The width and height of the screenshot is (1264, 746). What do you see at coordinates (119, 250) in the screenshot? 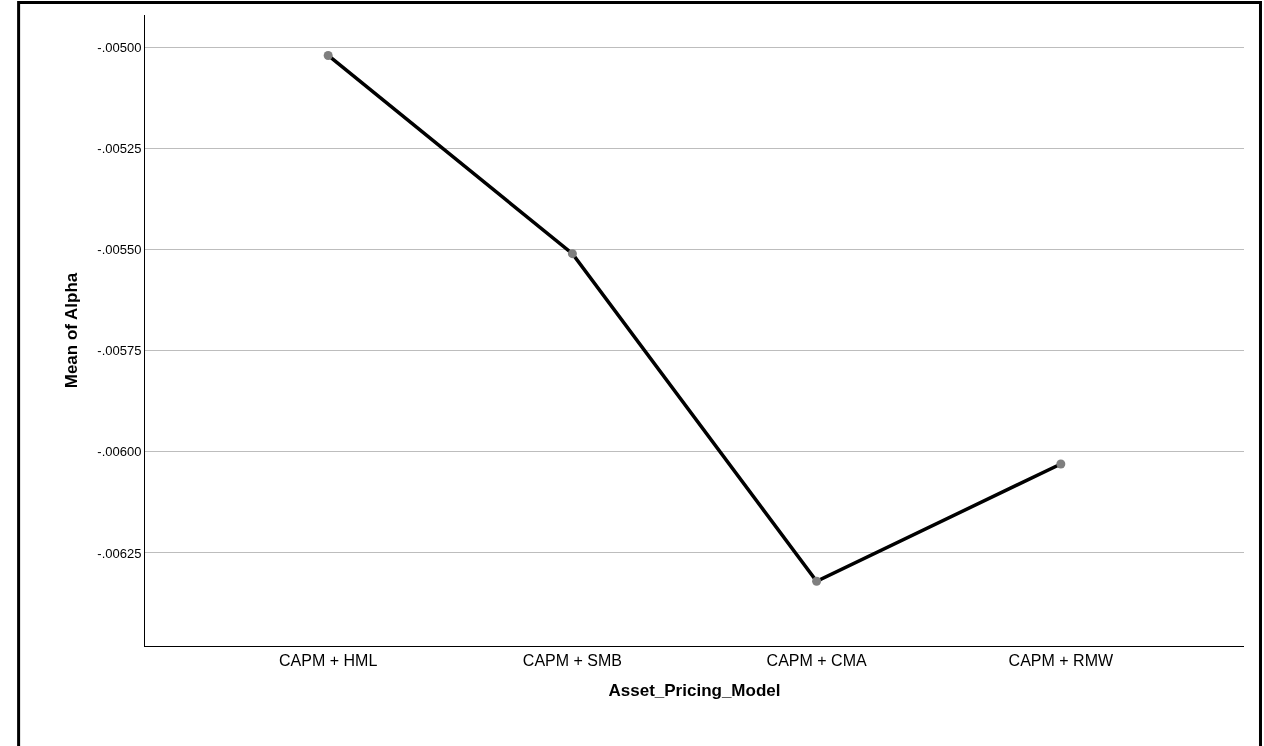
I see `y-tick-label: -.00550` at bounding box center [119, 250].